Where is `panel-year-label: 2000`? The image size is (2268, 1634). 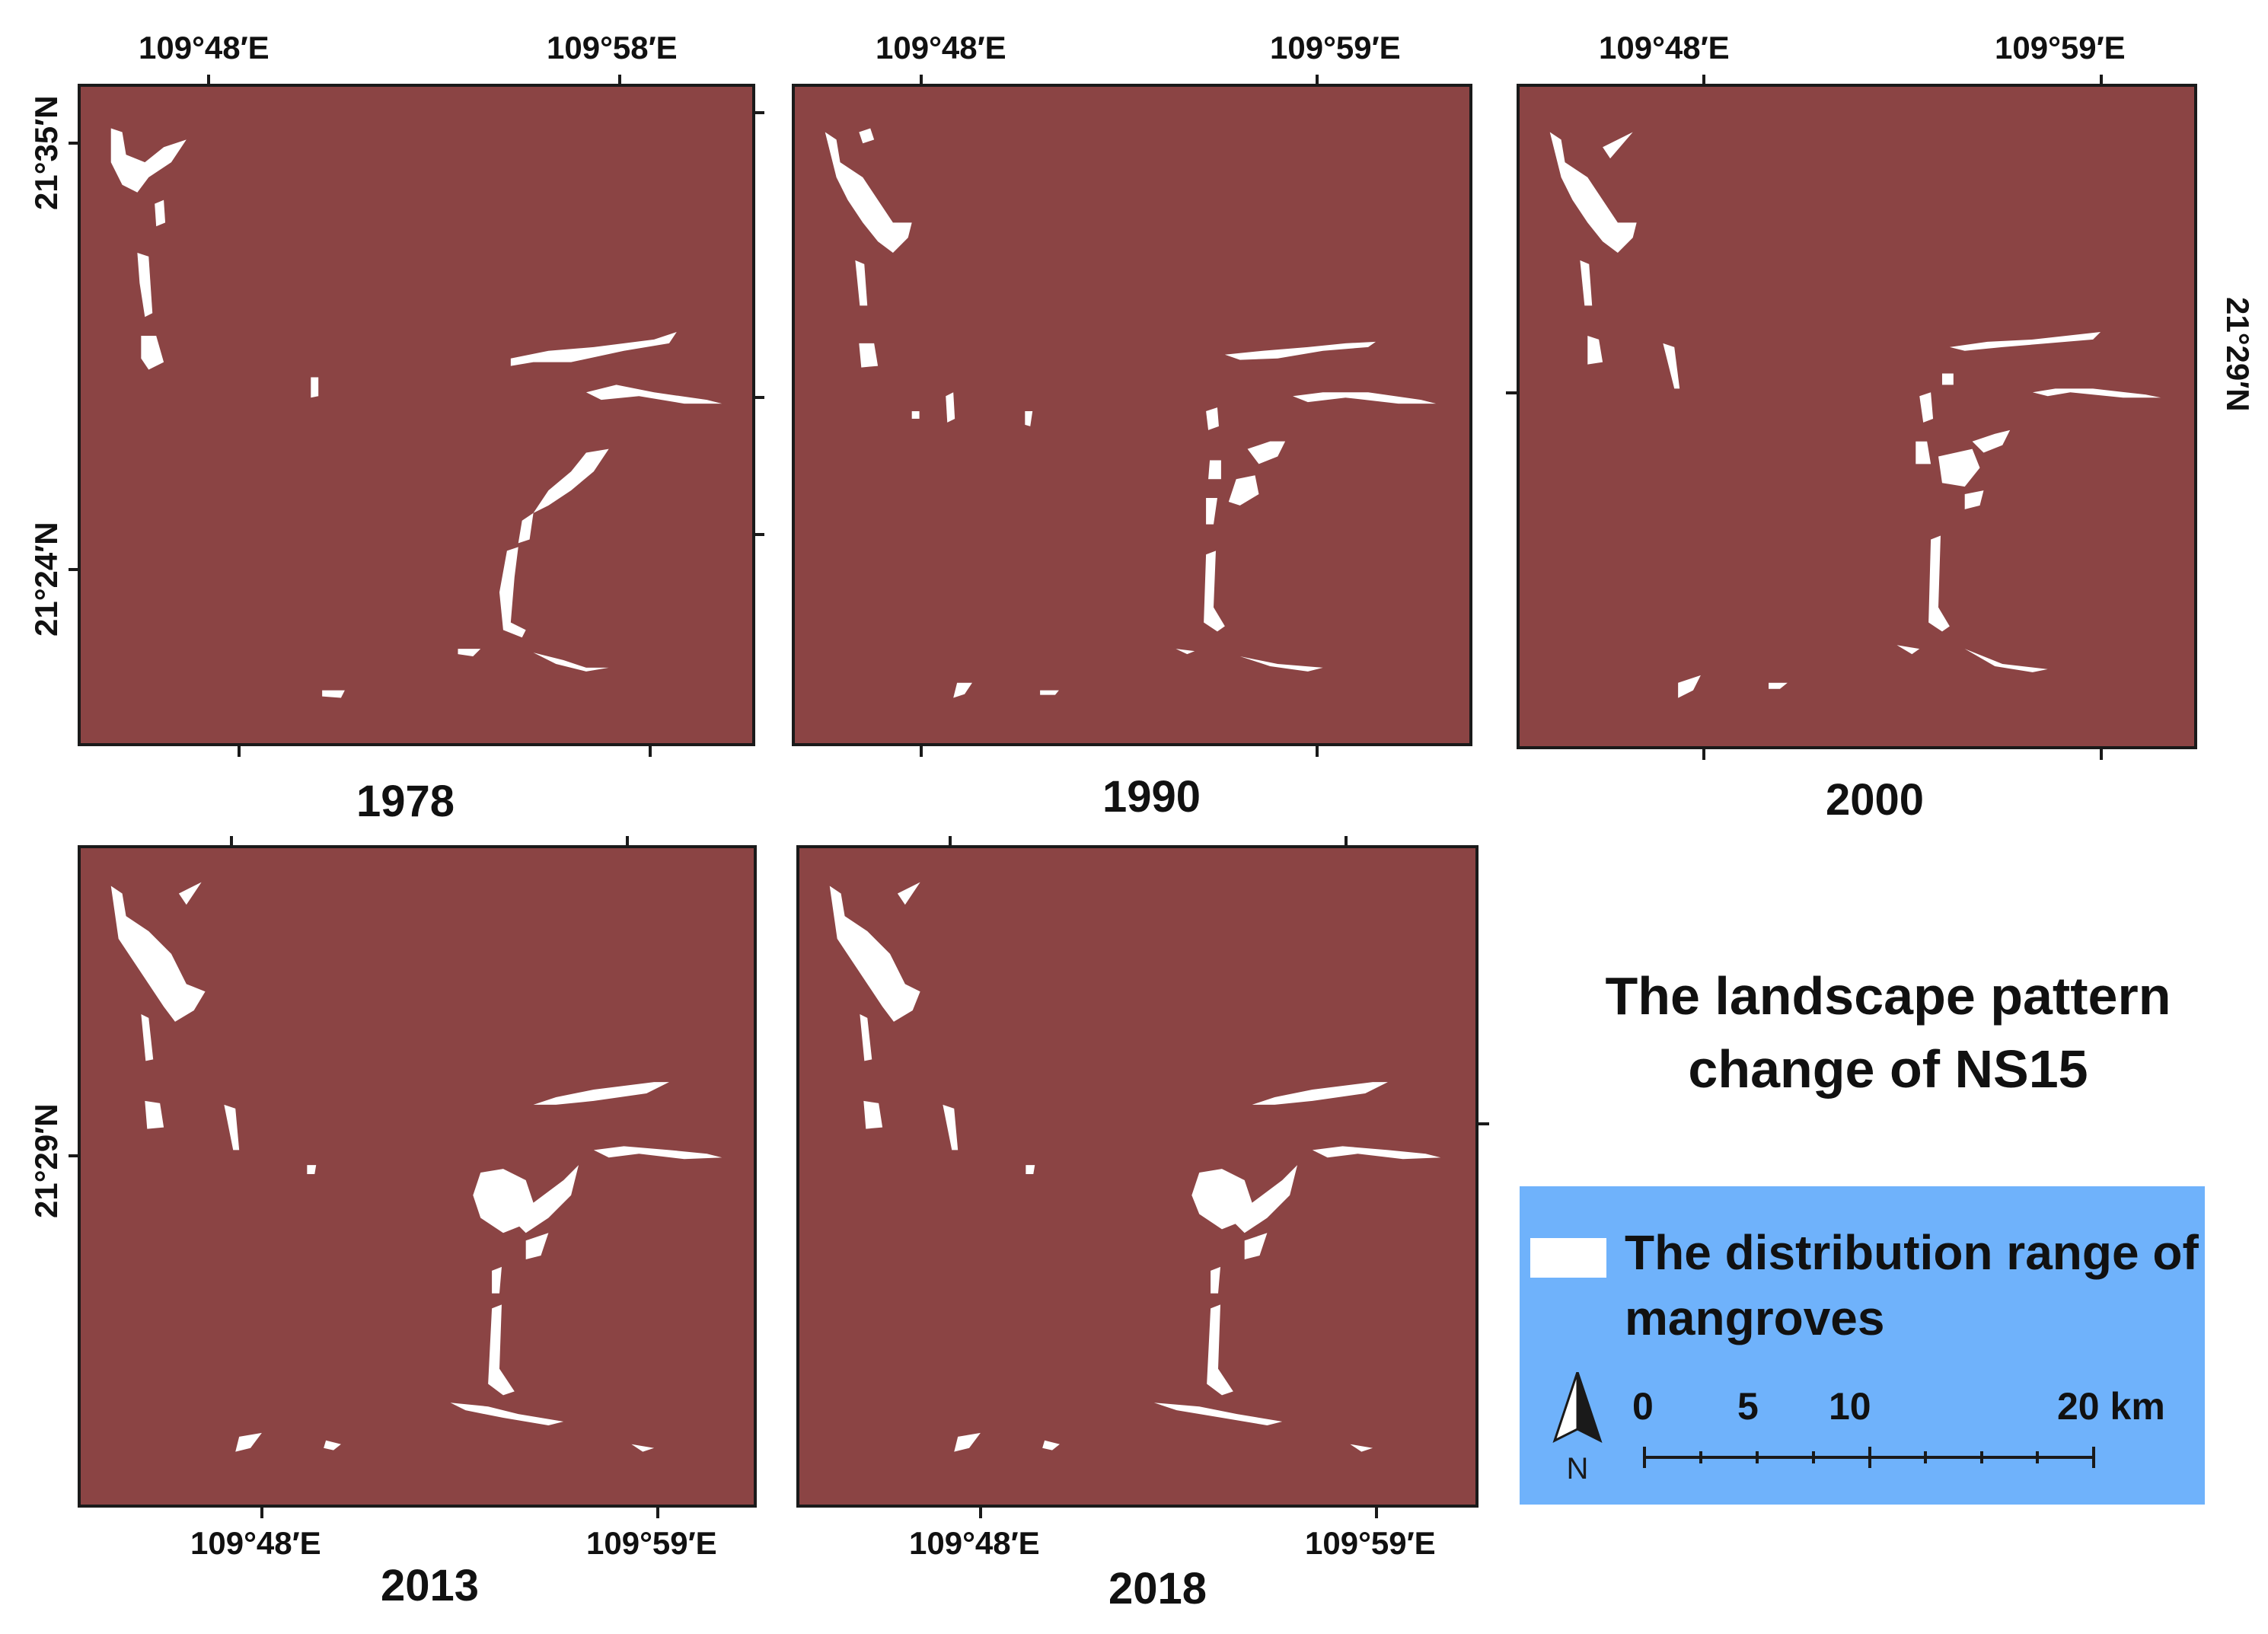 panel-year-label: 2000 is located at coordinates (1876, 800).